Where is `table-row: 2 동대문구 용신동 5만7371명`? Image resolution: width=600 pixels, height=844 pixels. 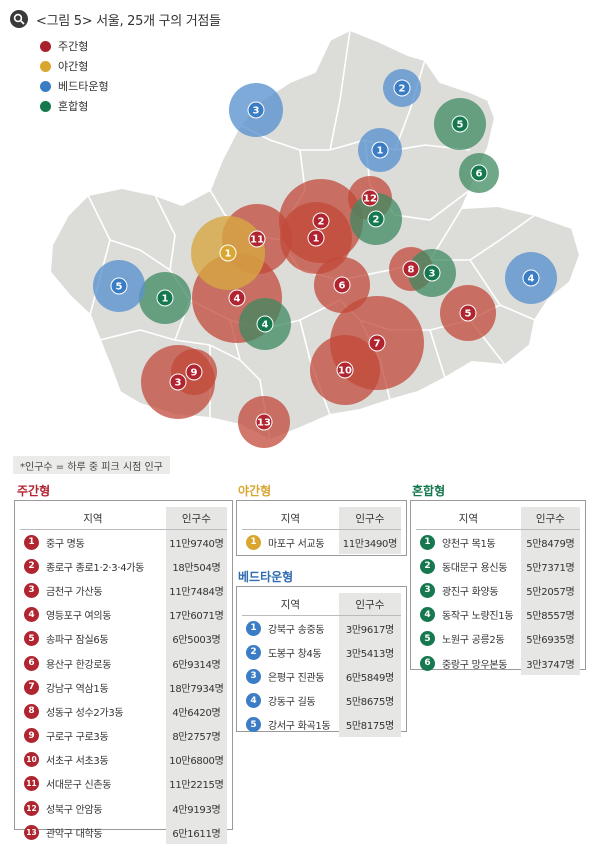 table-row: 2 동대문구 용신동 5만7371명 is located at coordinates (498, 566).